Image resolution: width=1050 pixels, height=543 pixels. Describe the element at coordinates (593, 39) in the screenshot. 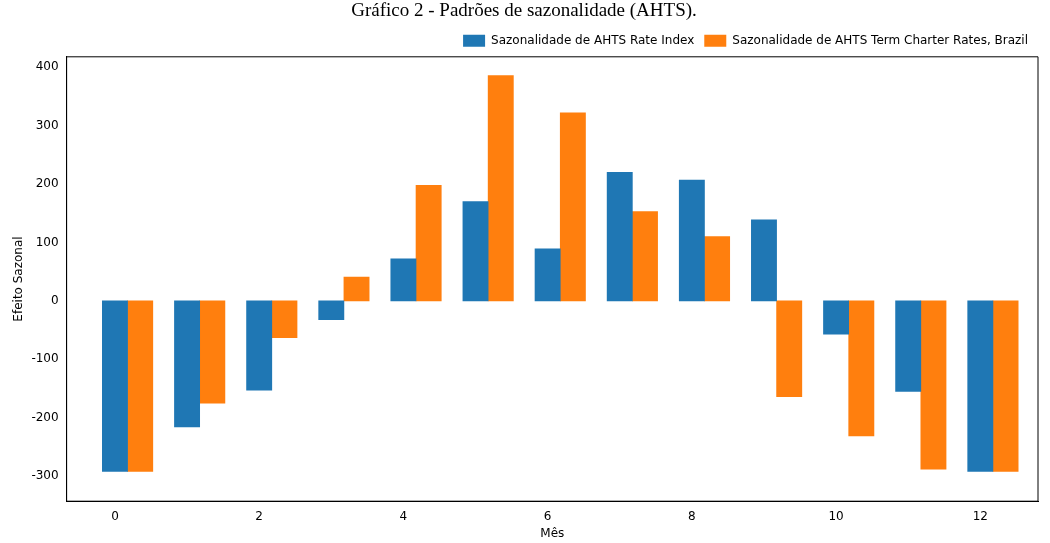

I see `legend-label: Sazonalidade de AHTS Rate Index` at that location.